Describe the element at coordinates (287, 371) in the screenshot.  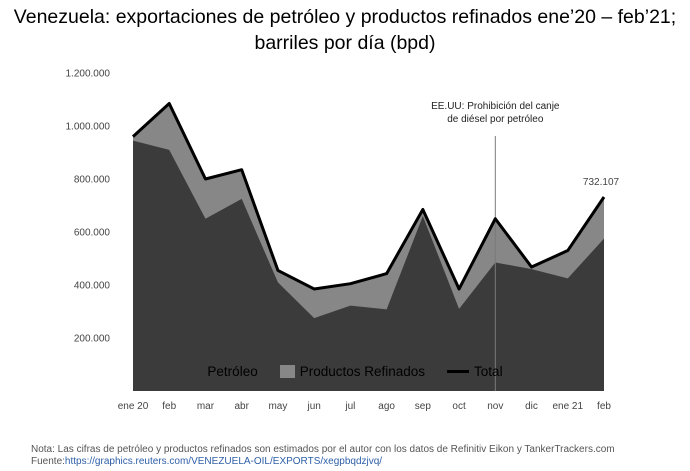
I see `legend-swatch-refined` at that location.